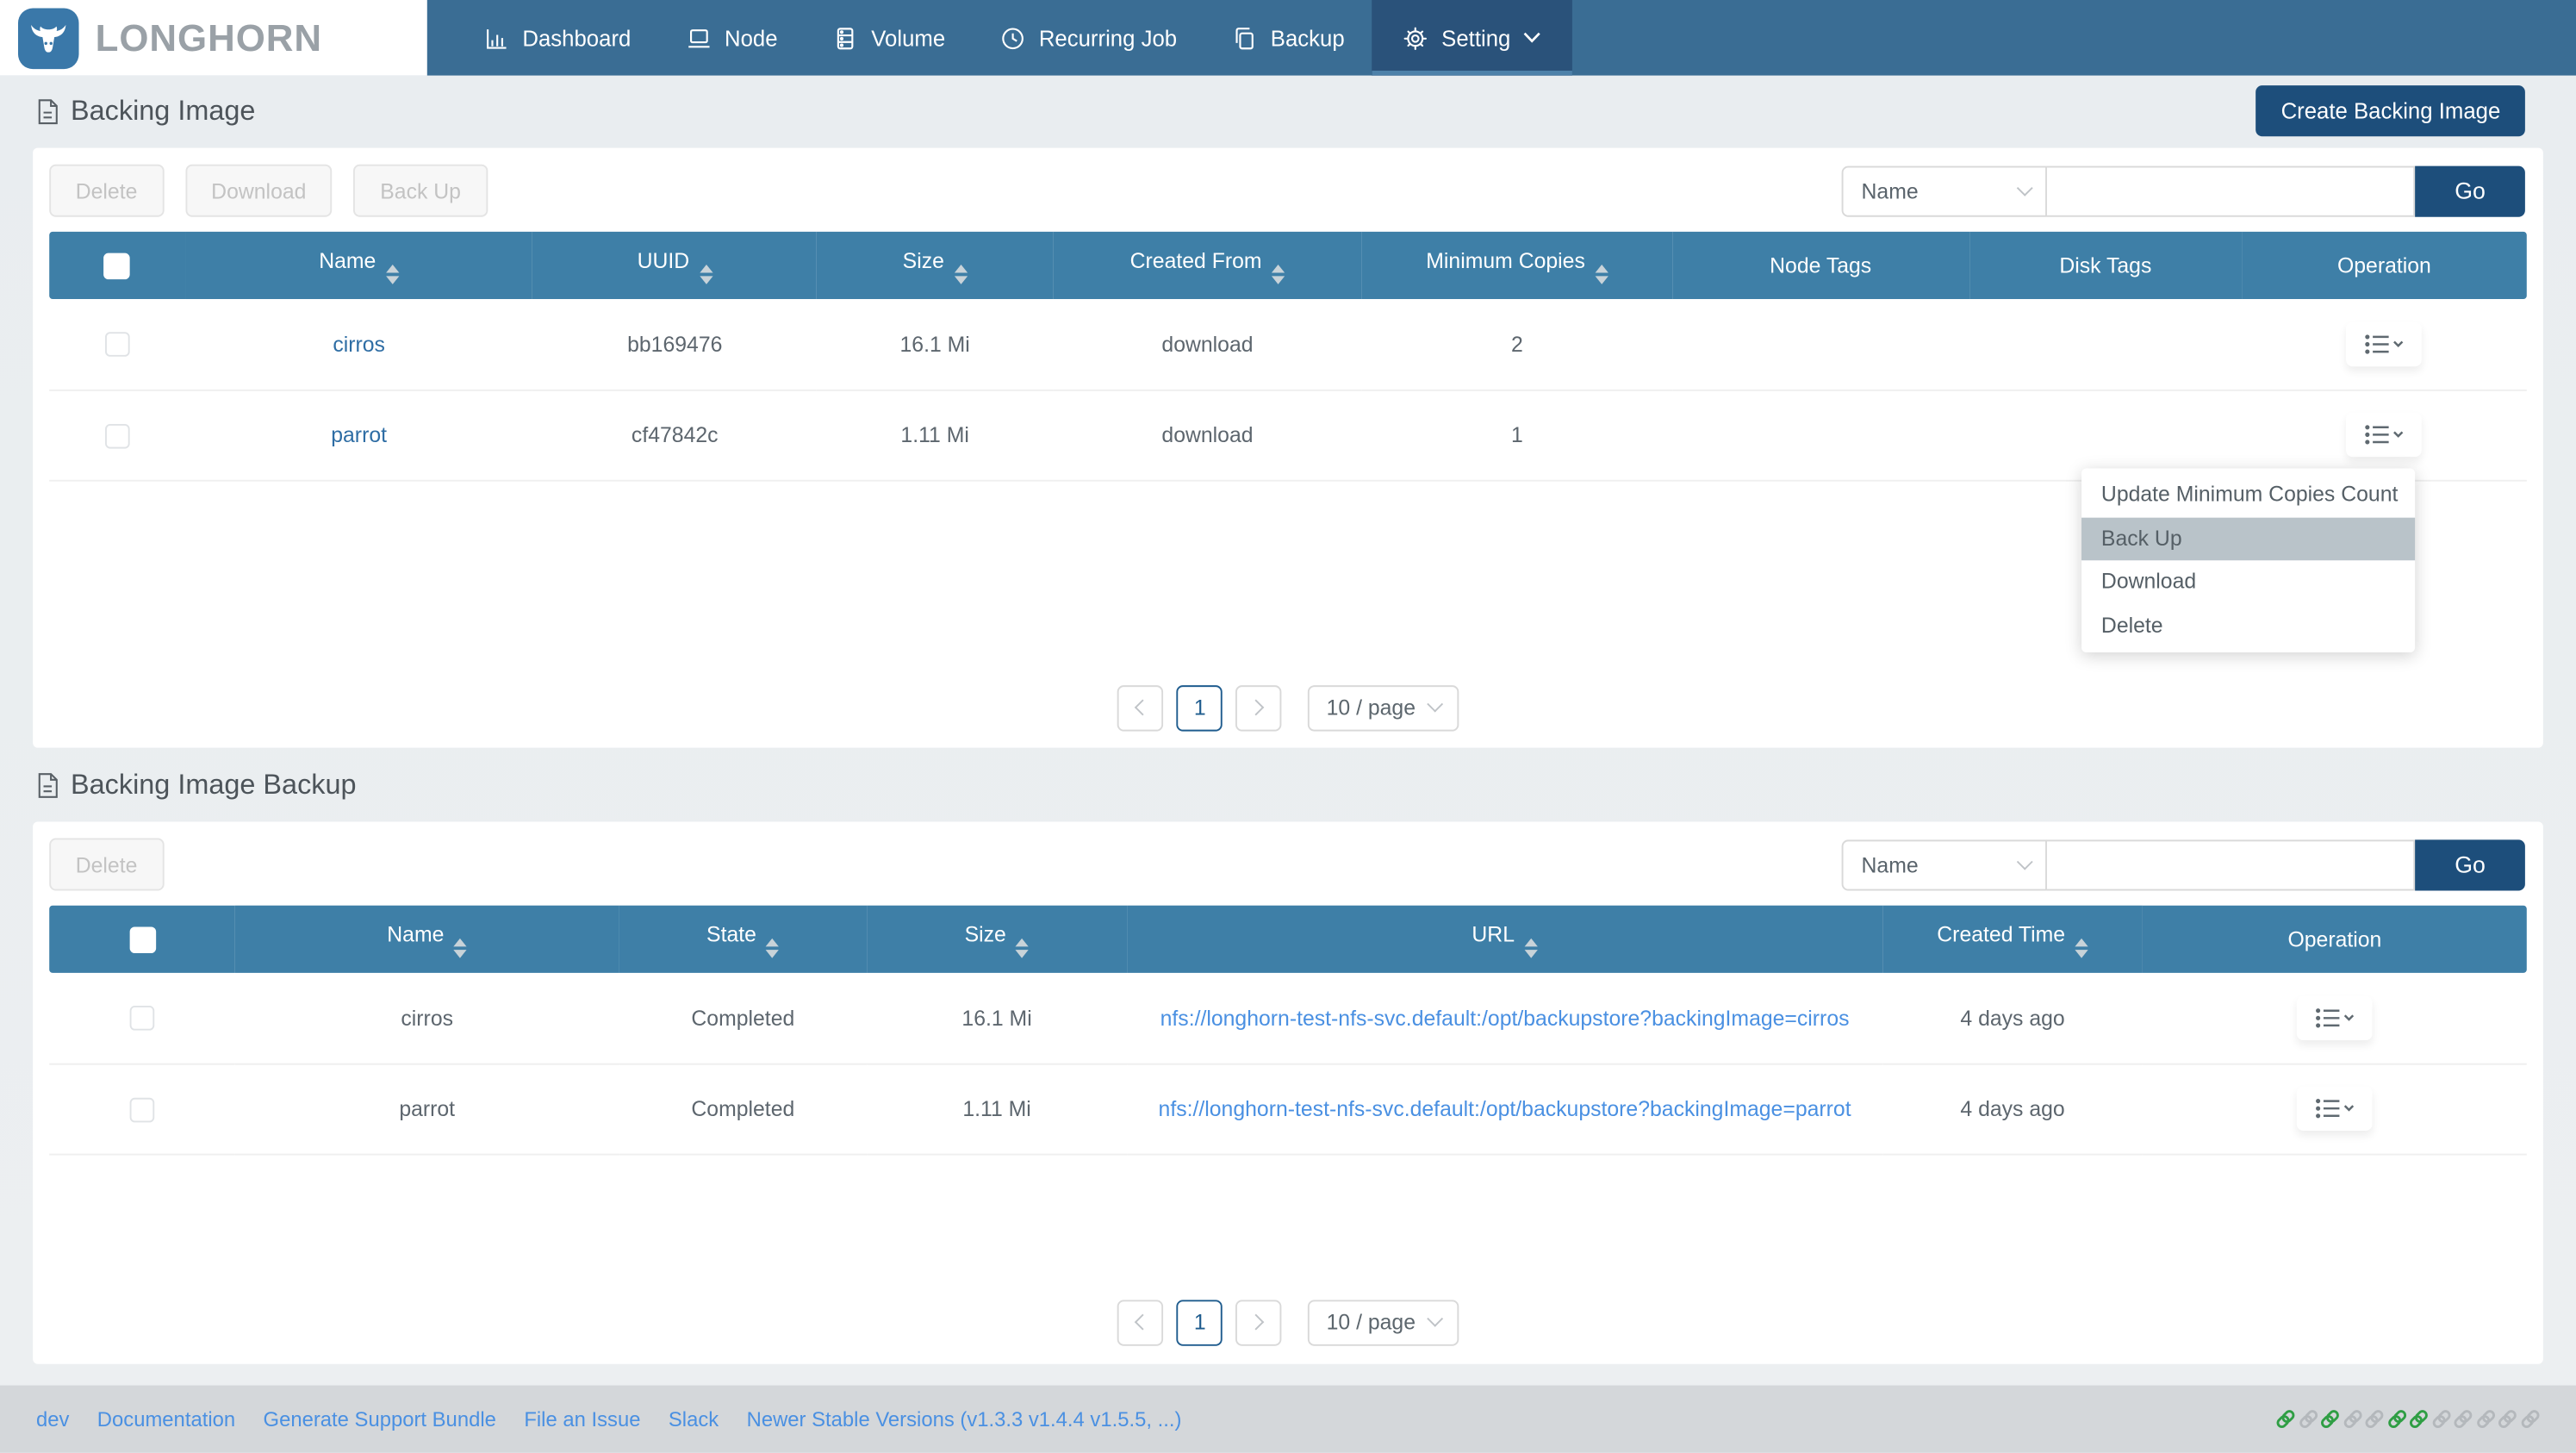 The image size is (2576, 1453). What do you see at coordinates (1517, 265) in the screenshot?
I see `column-header-minimum-copies: Minimum Copies` at bounding box center [1517, 265].